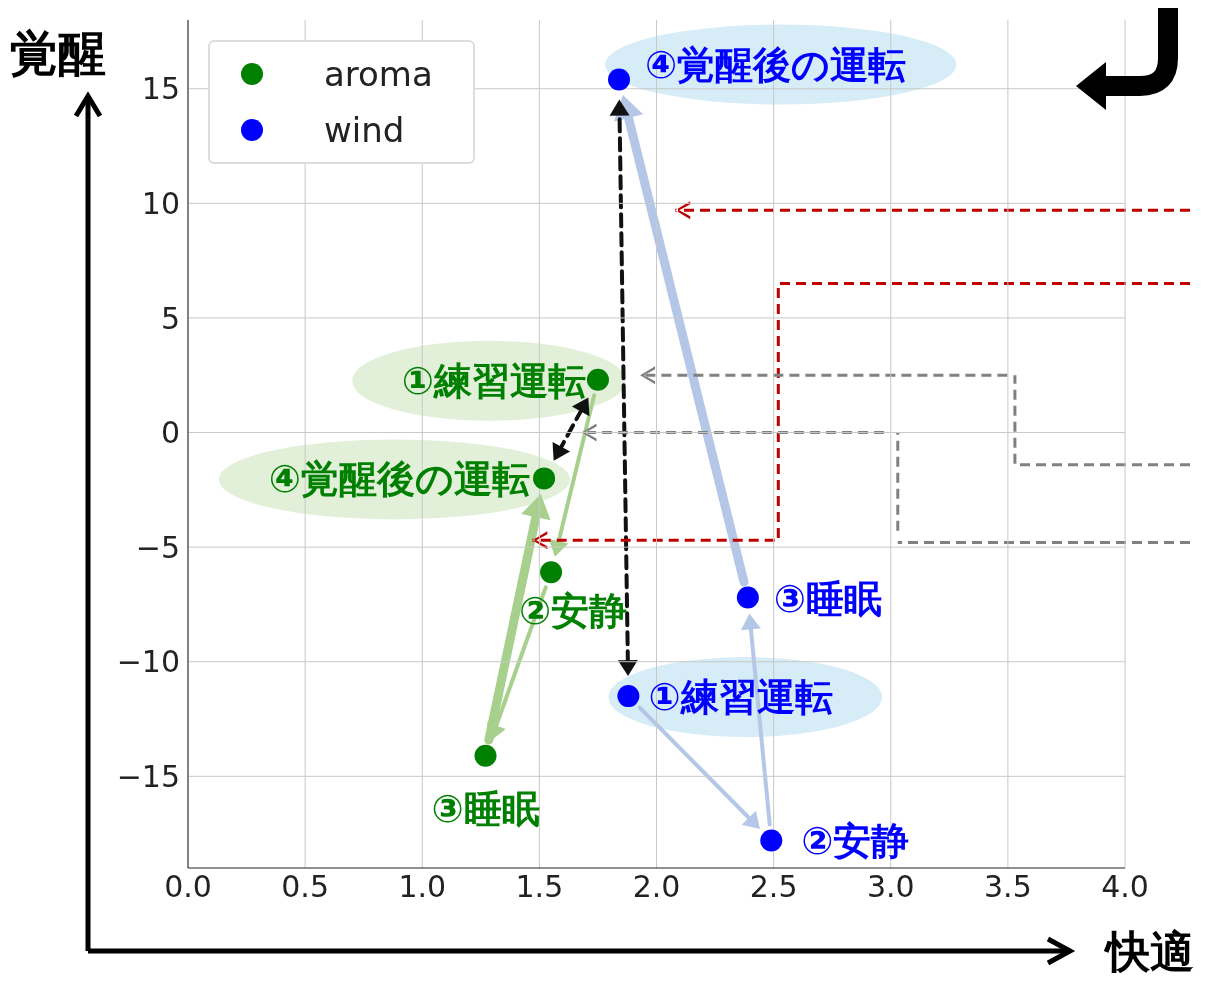 The height and width of the screenshot is (981, 1208). What do you see at coordinates (422, 887) in the screenshot?
I see `x-tick-label: 1.0` at bounding box center [422, 887].